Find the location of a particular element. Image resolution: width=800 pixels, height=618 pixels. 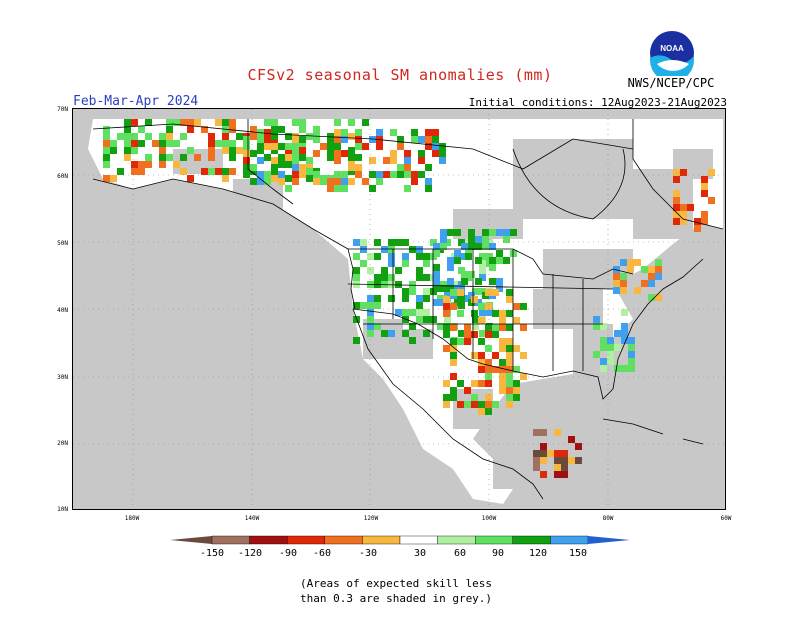

colorbar-label: 60 is located at coordinates (460, 553).